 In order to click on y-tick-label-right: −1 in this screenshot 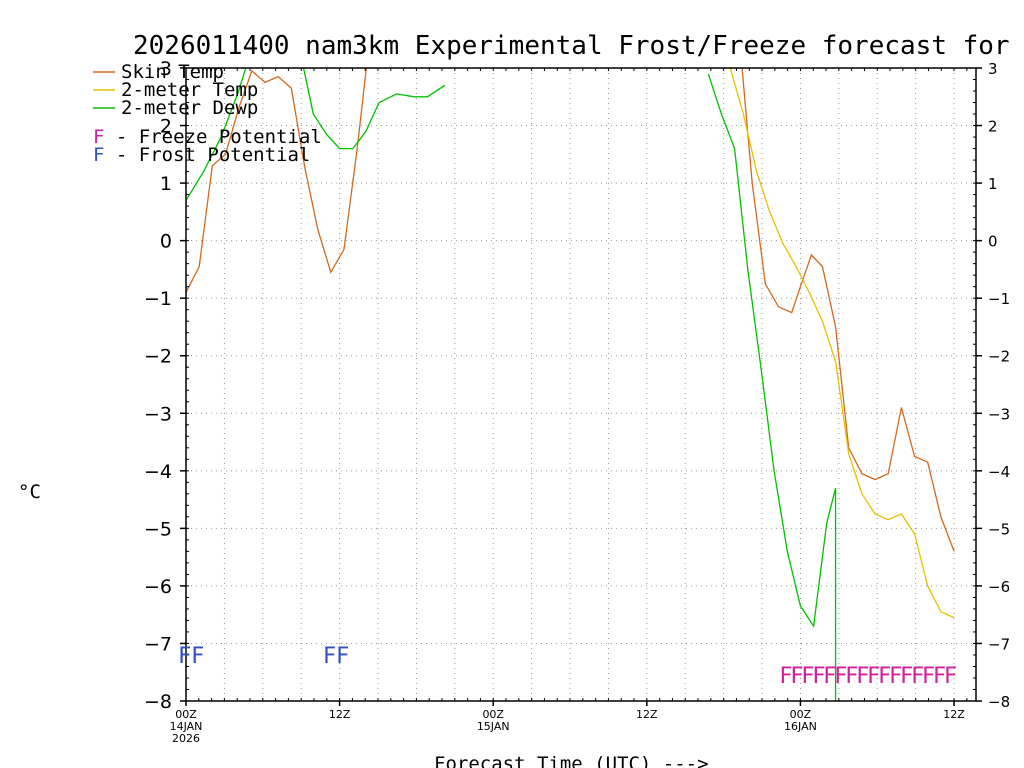, I will do `click(999, 299)`.